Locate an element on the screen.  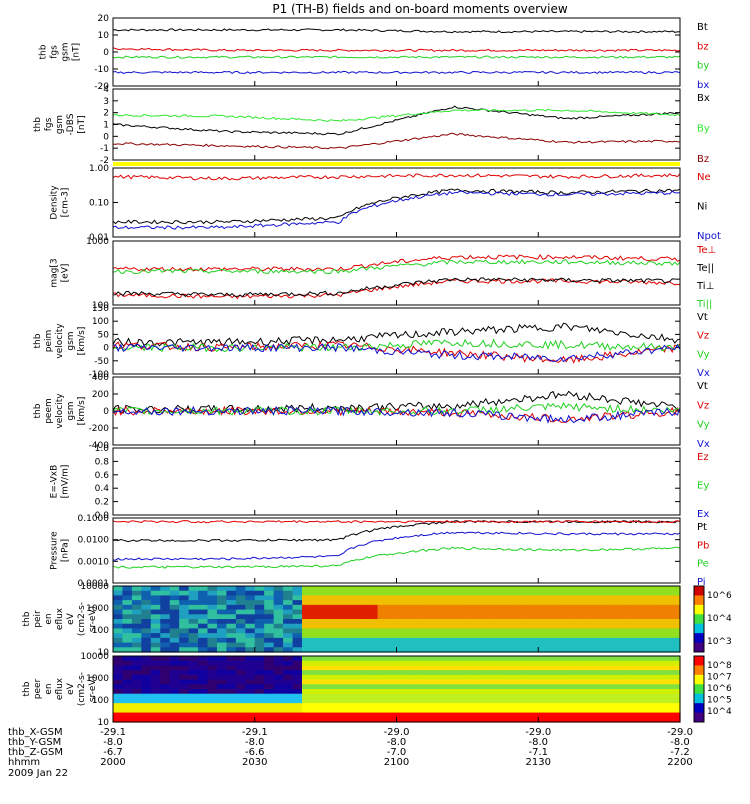
colorbar-frame is located at coordinates (699, 619).